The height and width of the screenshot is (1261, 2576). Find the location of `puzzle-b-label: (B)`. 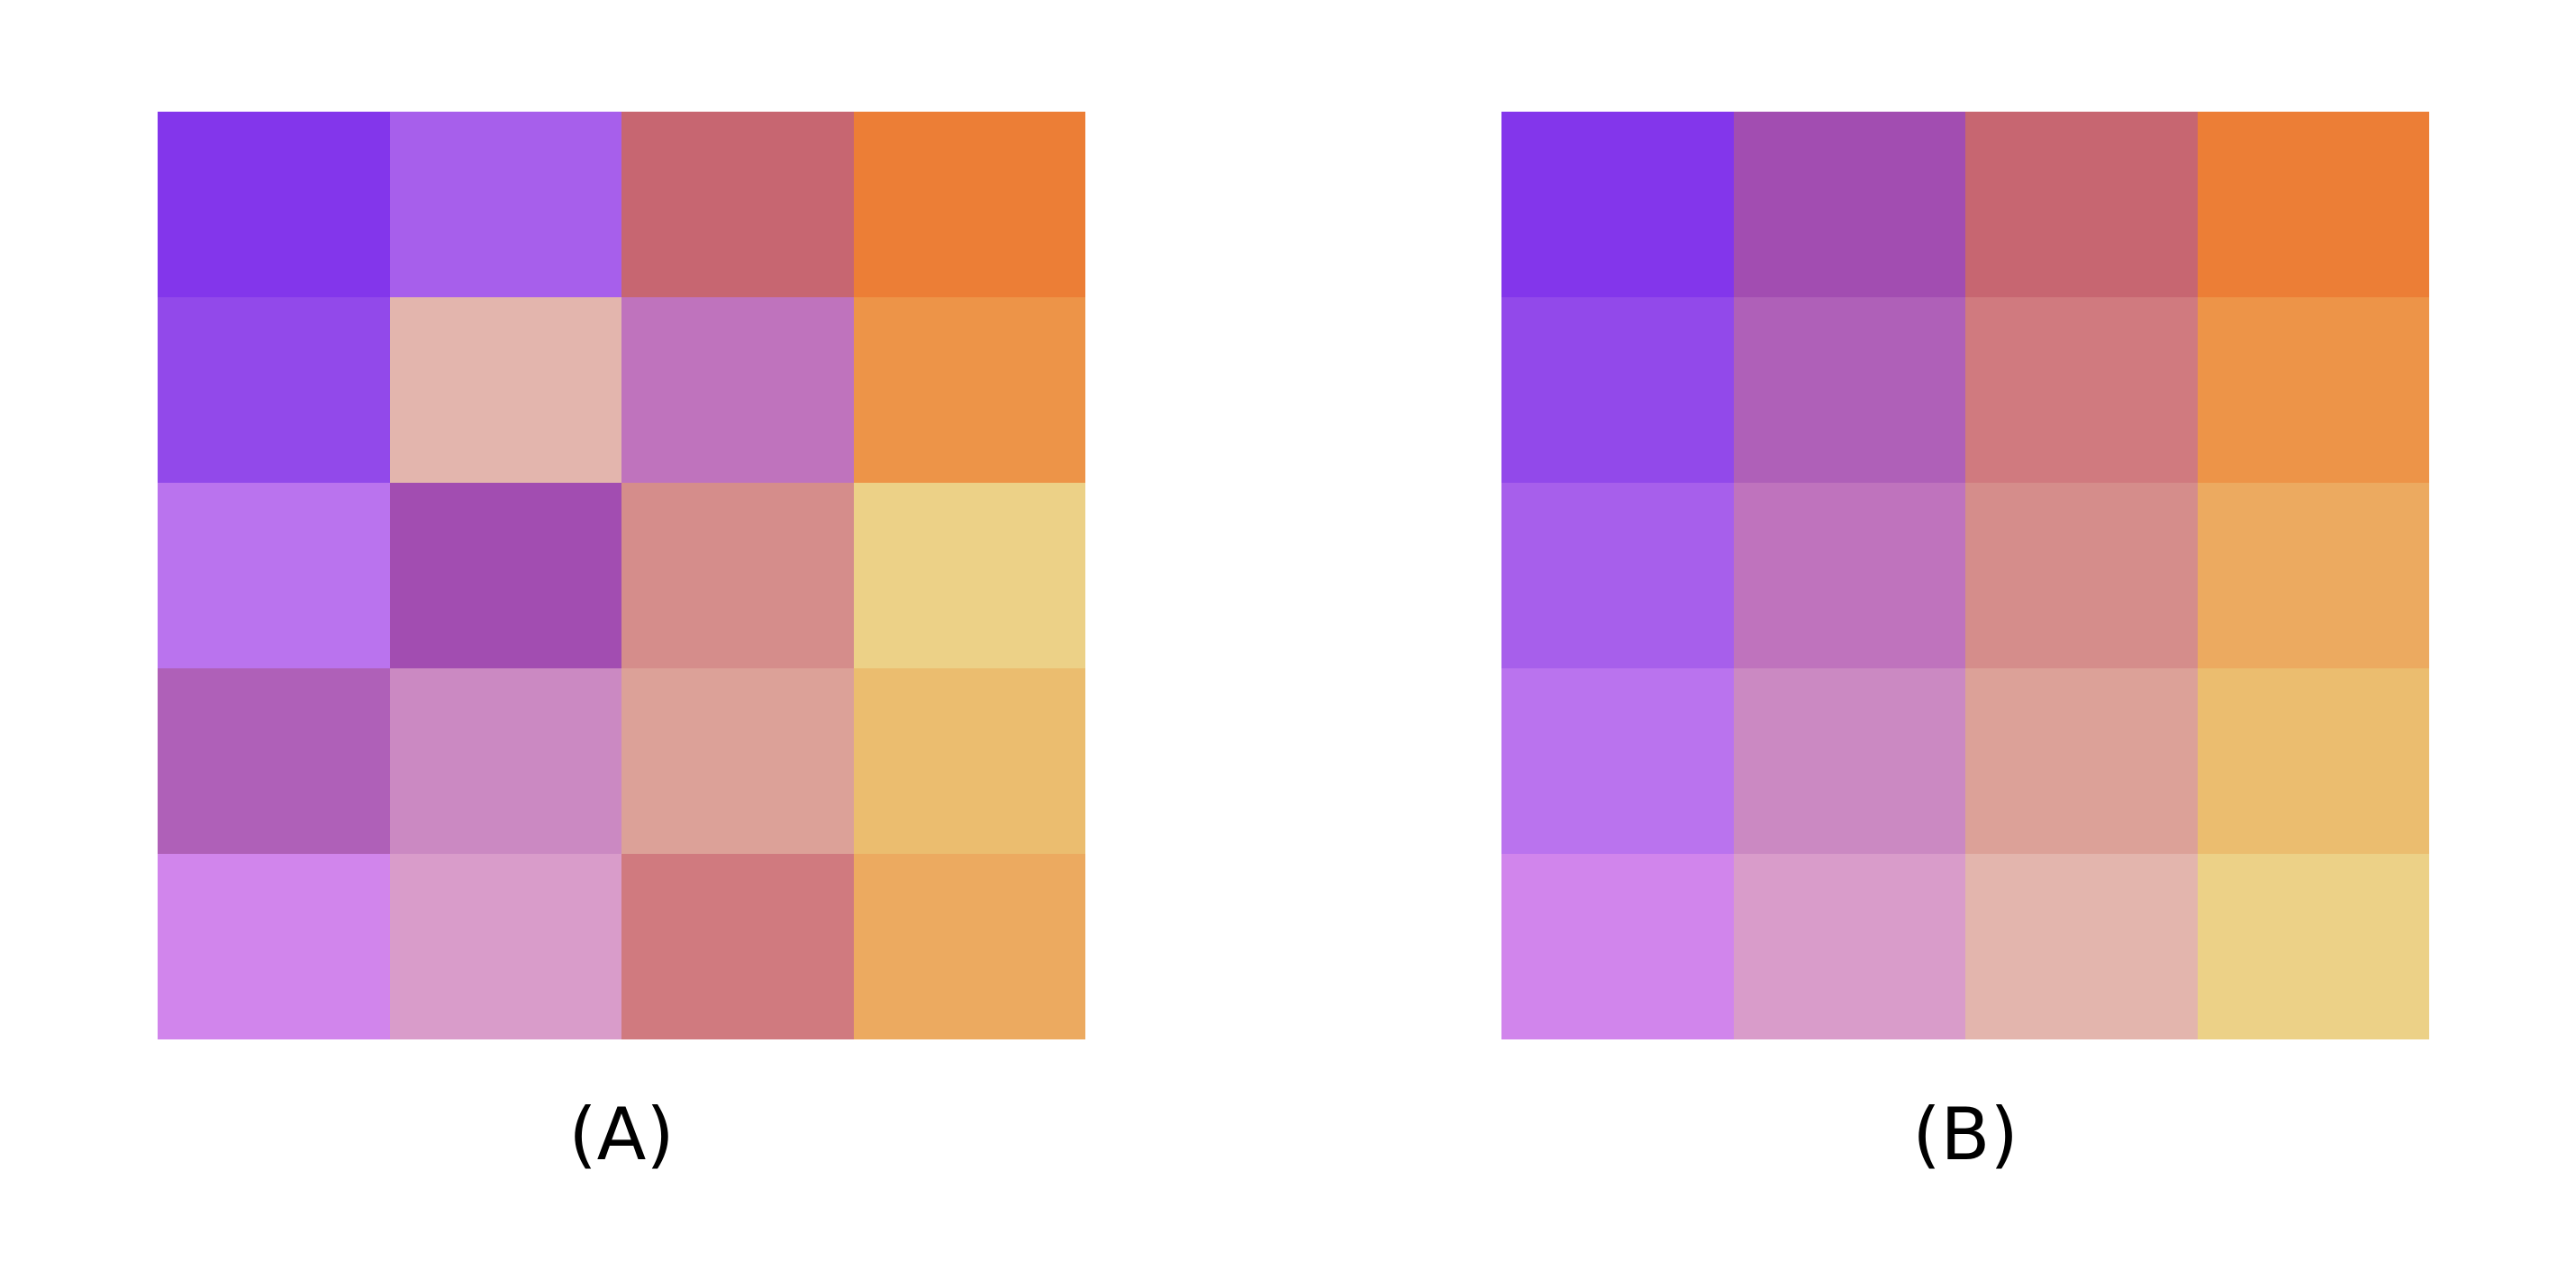

puzzle-b-label: (B) is located at coordinates (1965, 1134).